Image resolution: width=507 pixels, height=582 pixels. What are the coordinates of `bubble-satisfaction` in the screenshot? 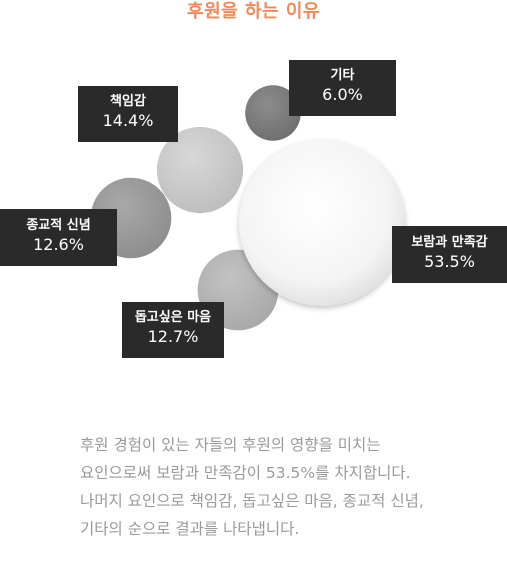 It's located at (322, 223).